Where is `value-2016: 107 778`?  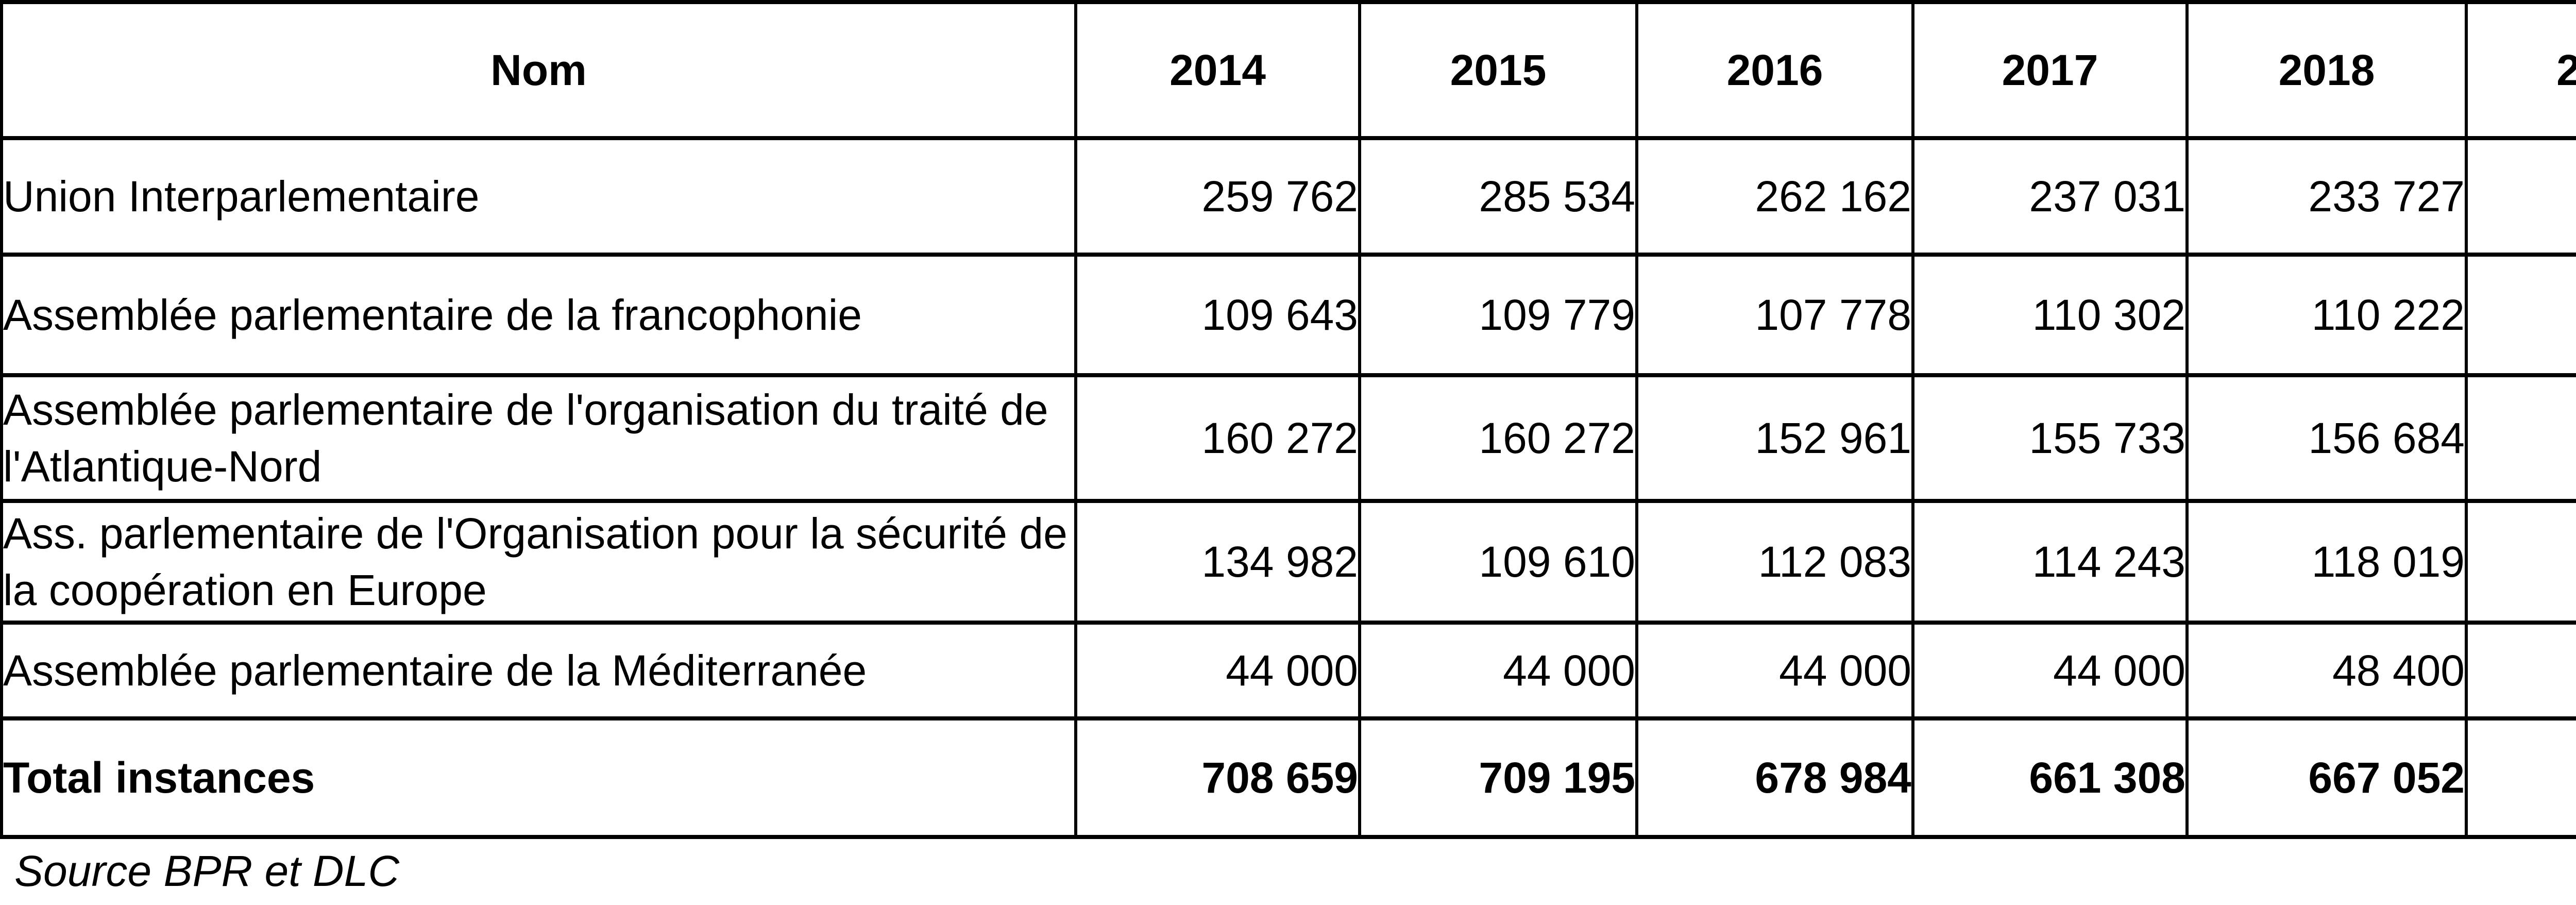 value-2016: 107 778 is located at coordinates (1774, 315).